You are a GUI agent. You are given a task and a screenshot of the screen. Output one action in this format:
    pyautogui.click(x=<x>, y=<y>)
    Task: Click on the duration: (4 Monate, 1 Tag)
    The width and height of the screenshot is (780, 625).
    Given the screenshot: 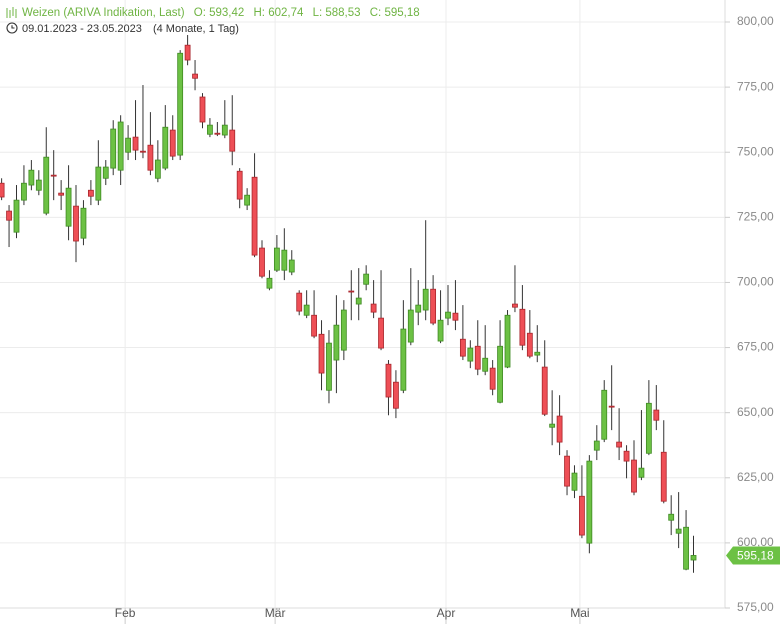 What is the action you would take?
    pyautogui.click(x=196, y=29)
    